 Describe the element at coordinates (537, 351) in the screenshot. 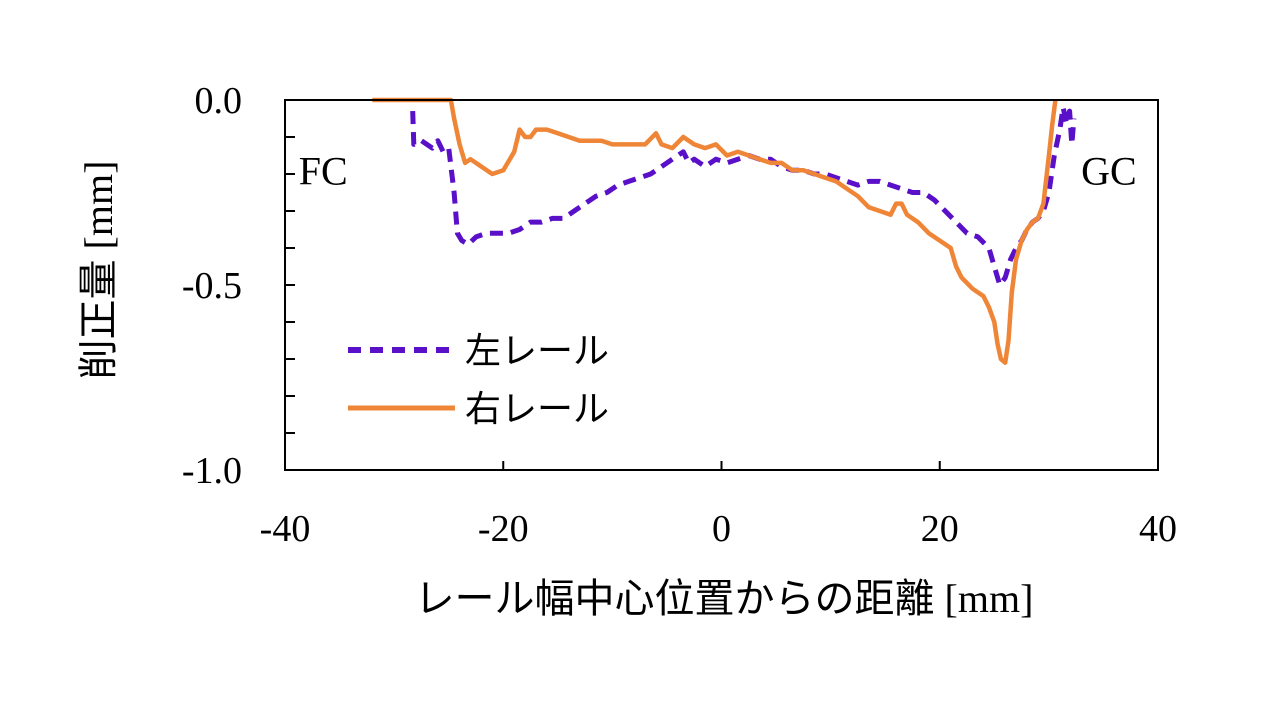

I see `legend-label-left-rail: 左レール` at that location.